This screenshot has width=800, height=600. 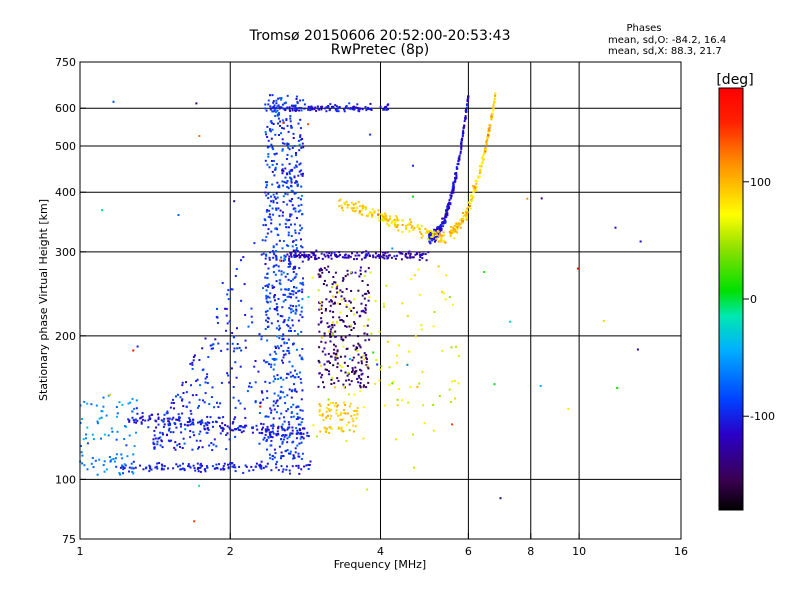 I want to click on x-tick-label: 2, so click(x=230, y=551).